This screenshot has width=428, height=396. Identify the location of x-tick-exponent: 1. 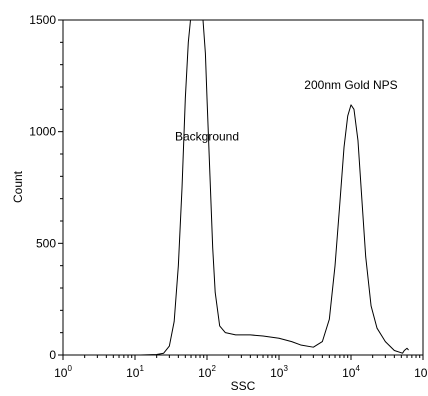
(141, 368).